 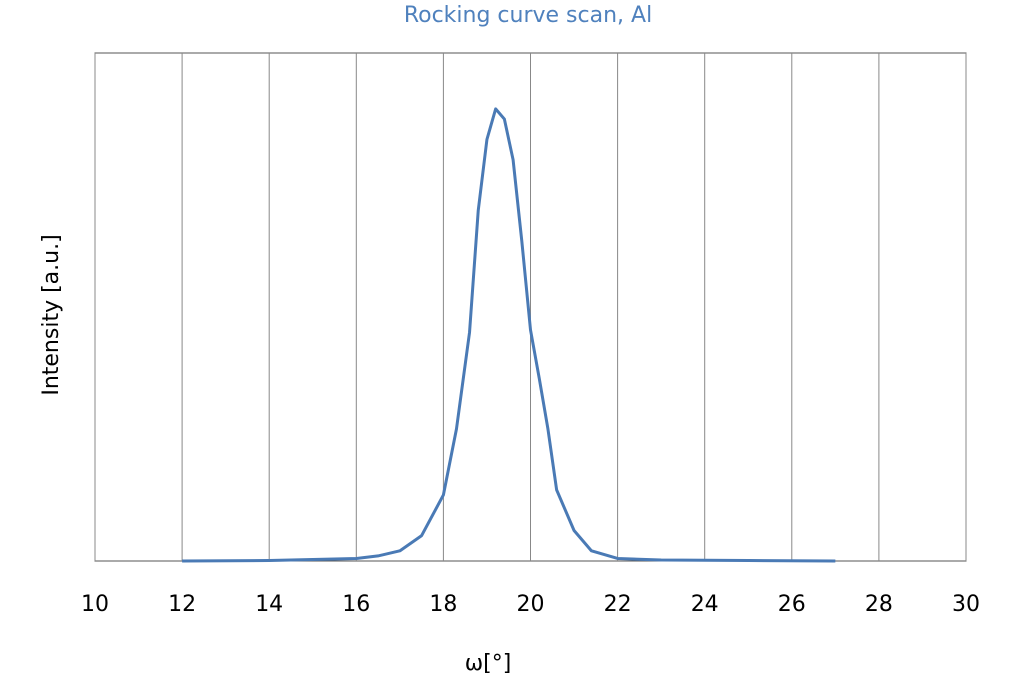 I want to click on x-tick-label: 10, so click(x=95, y=604).